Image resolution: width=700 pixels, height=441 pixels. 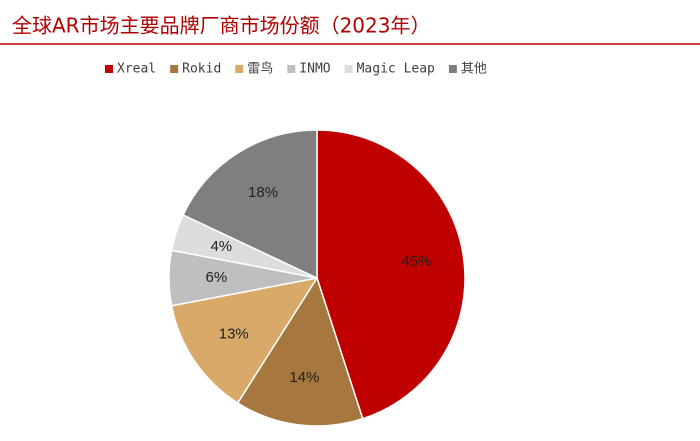 I want to click on chart-title: 全球AR市场主要品牌厂商市场份额（2023年）, so click(x=221, y=26).